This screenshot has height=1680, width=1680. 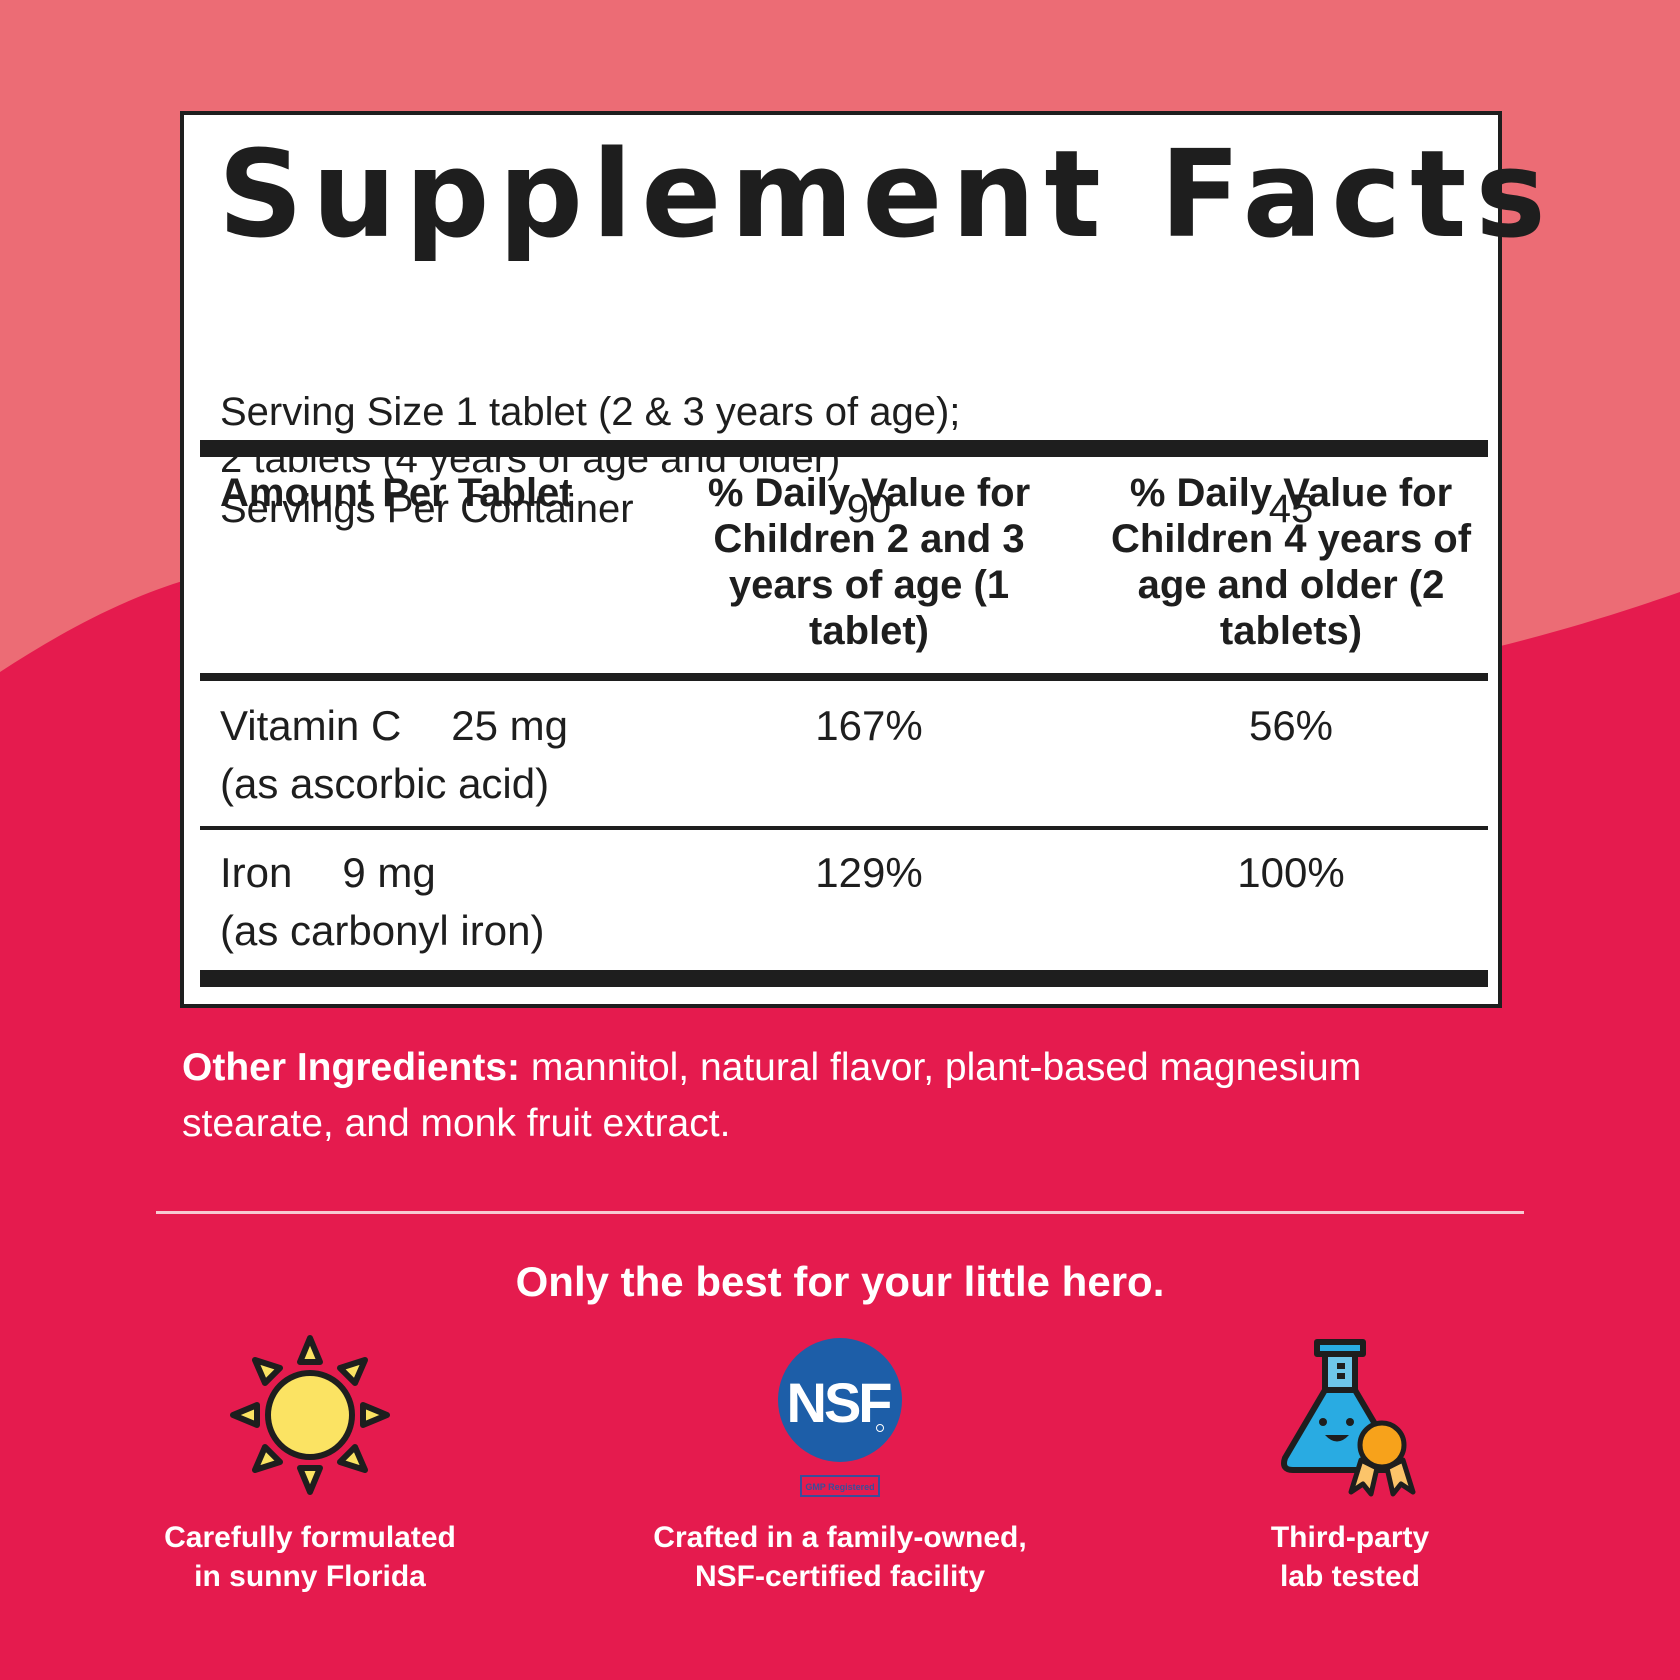 I want to click on tagline: Only the best for your little hero., so click(x=840, y=1281).